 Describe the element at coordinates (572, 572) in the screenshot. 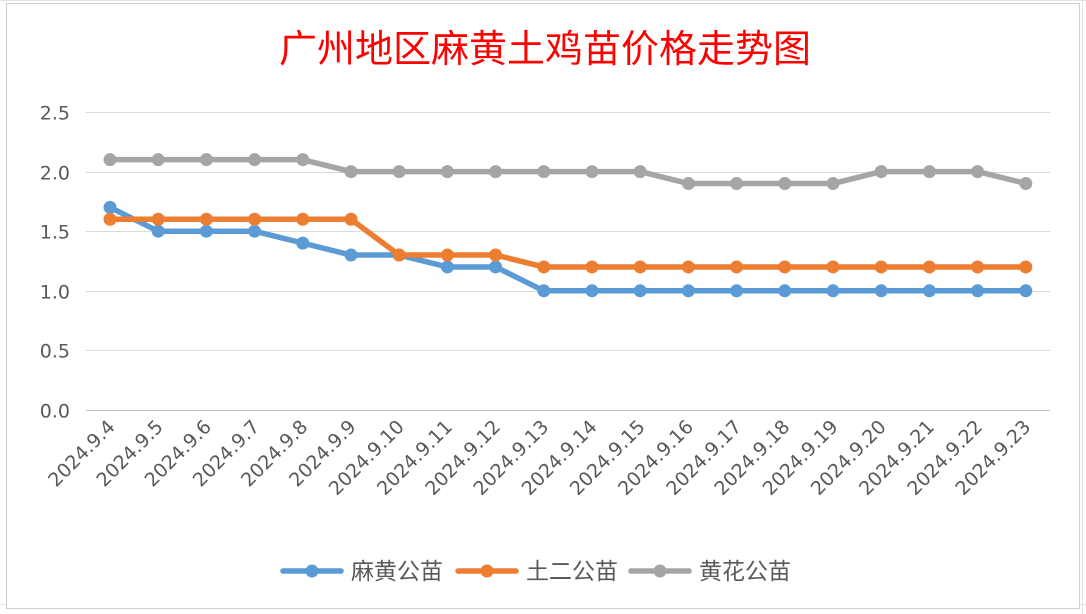

I see `legend-label: 土二公苗` at that location.